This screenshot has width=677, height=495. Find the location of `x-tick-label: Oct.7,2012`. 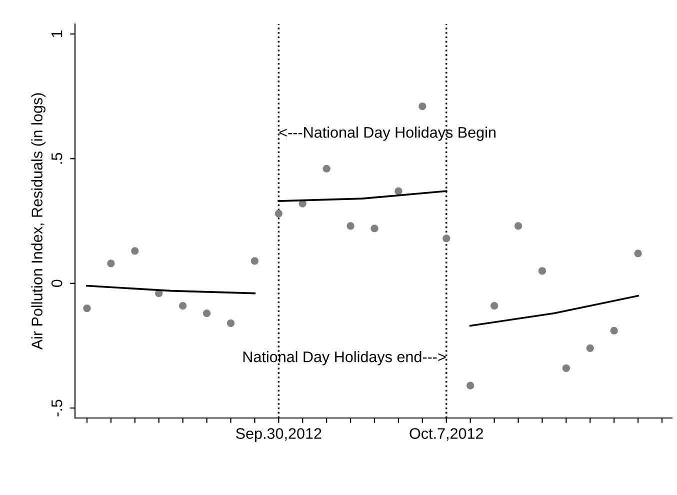

x-tick-label: Oct.7,2012 is located at coordinates (446, 434).